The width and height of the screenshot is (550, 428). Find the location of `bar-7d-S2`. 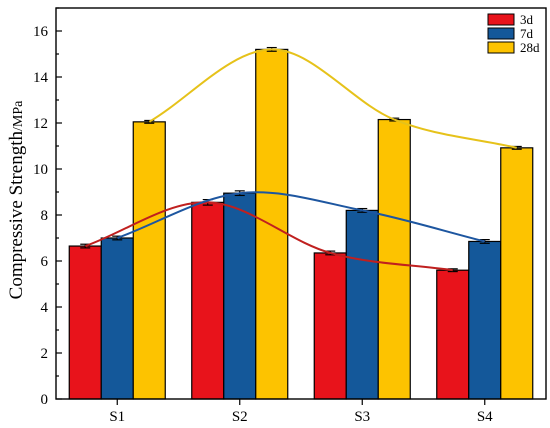

bar-7d-S2 is located at coordinates (240, 296).